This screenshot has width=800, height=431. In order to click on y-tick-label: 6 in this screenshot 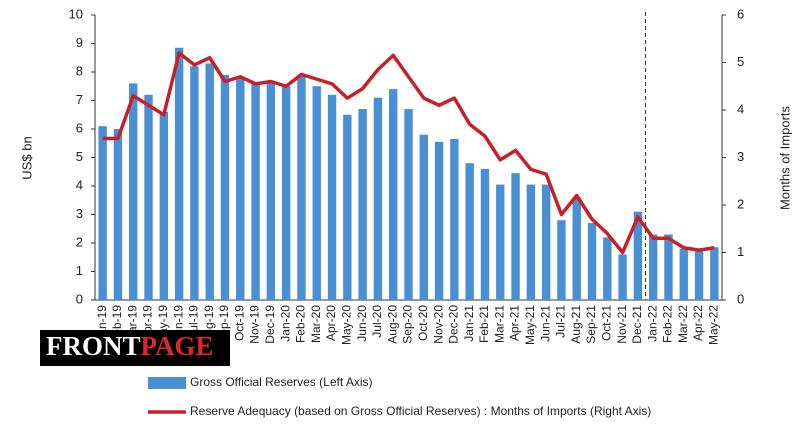, I will do `click(79, 127)`.